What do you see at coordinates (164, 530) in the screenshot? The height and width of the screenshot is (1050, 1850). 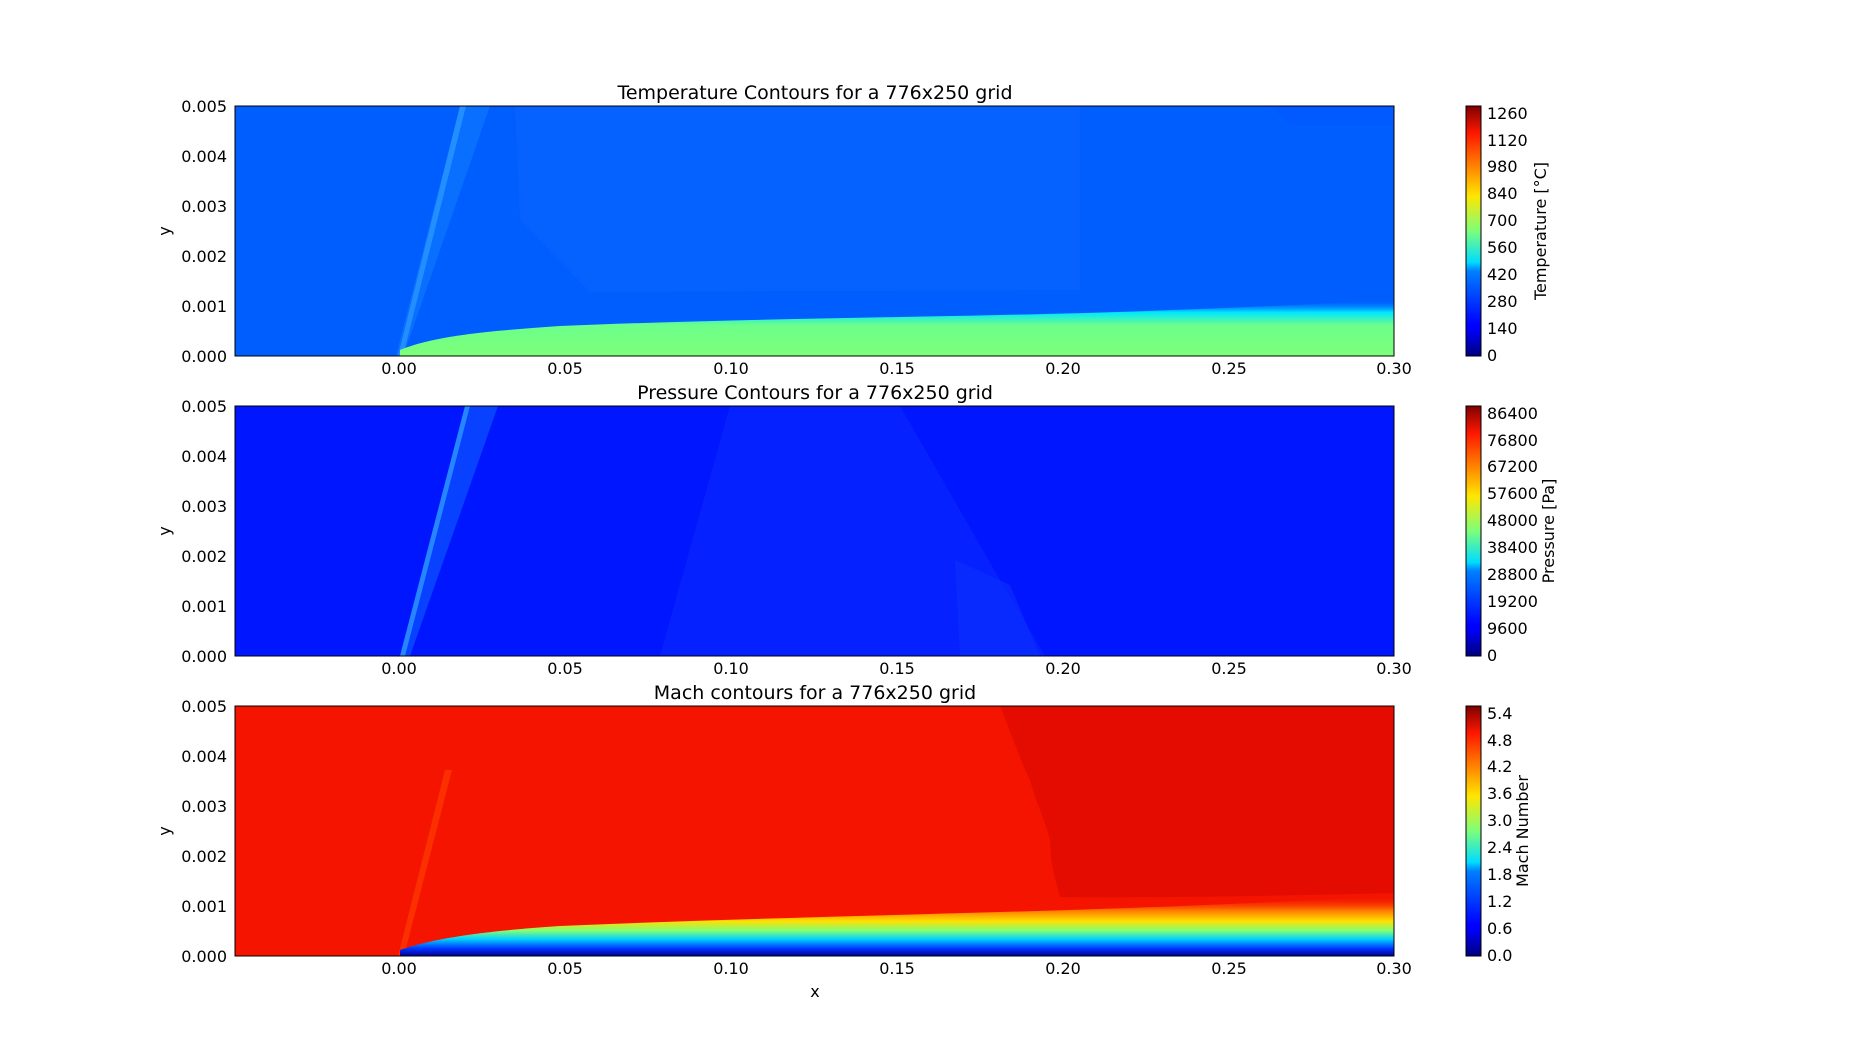 I see `pressure-y-axis-label: y` at bounding box center [164, 530].